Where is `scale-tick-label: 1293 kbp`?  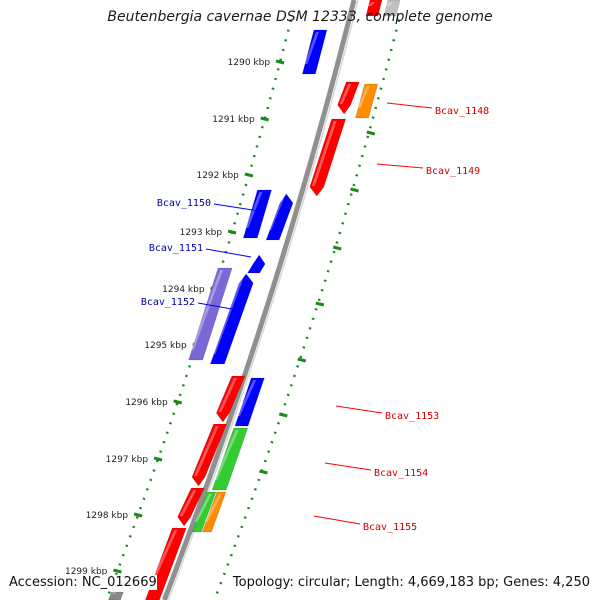
scale-tick-label: 1293 kbp is located at coordinates (201, 233).